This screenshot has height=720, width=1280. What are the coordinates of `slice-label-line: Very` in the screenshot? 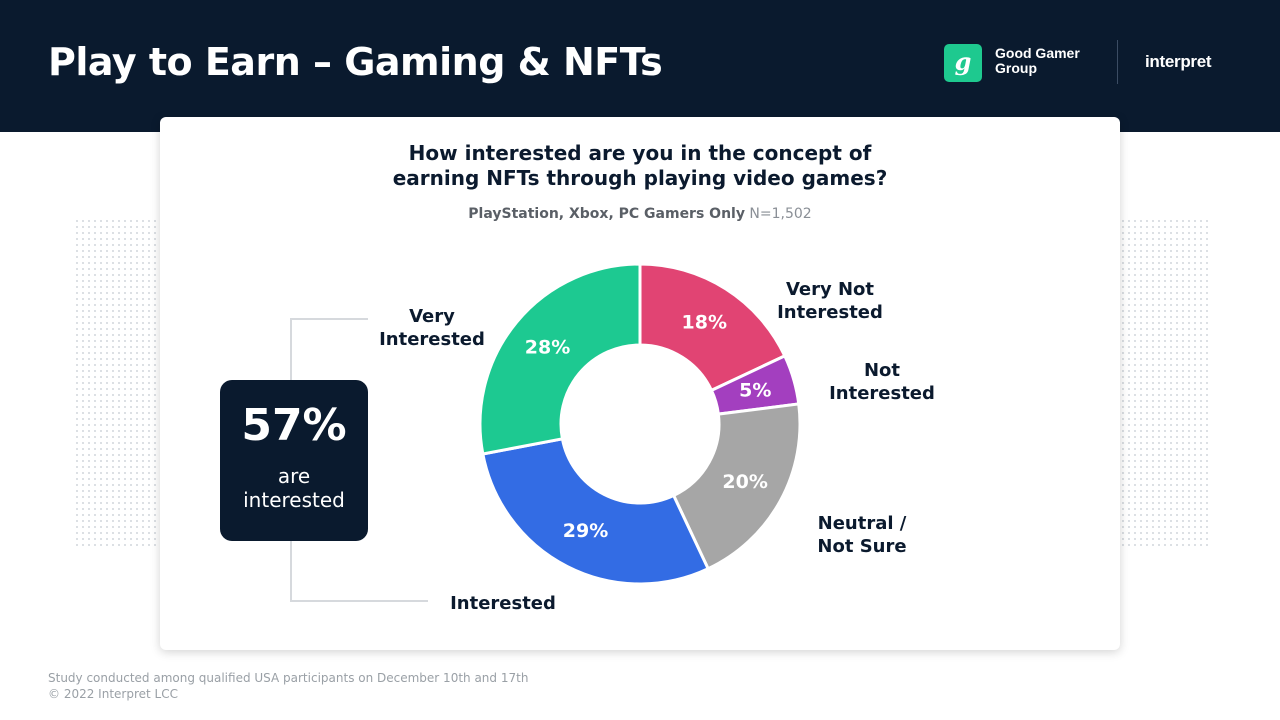 It's located at (432, 316).